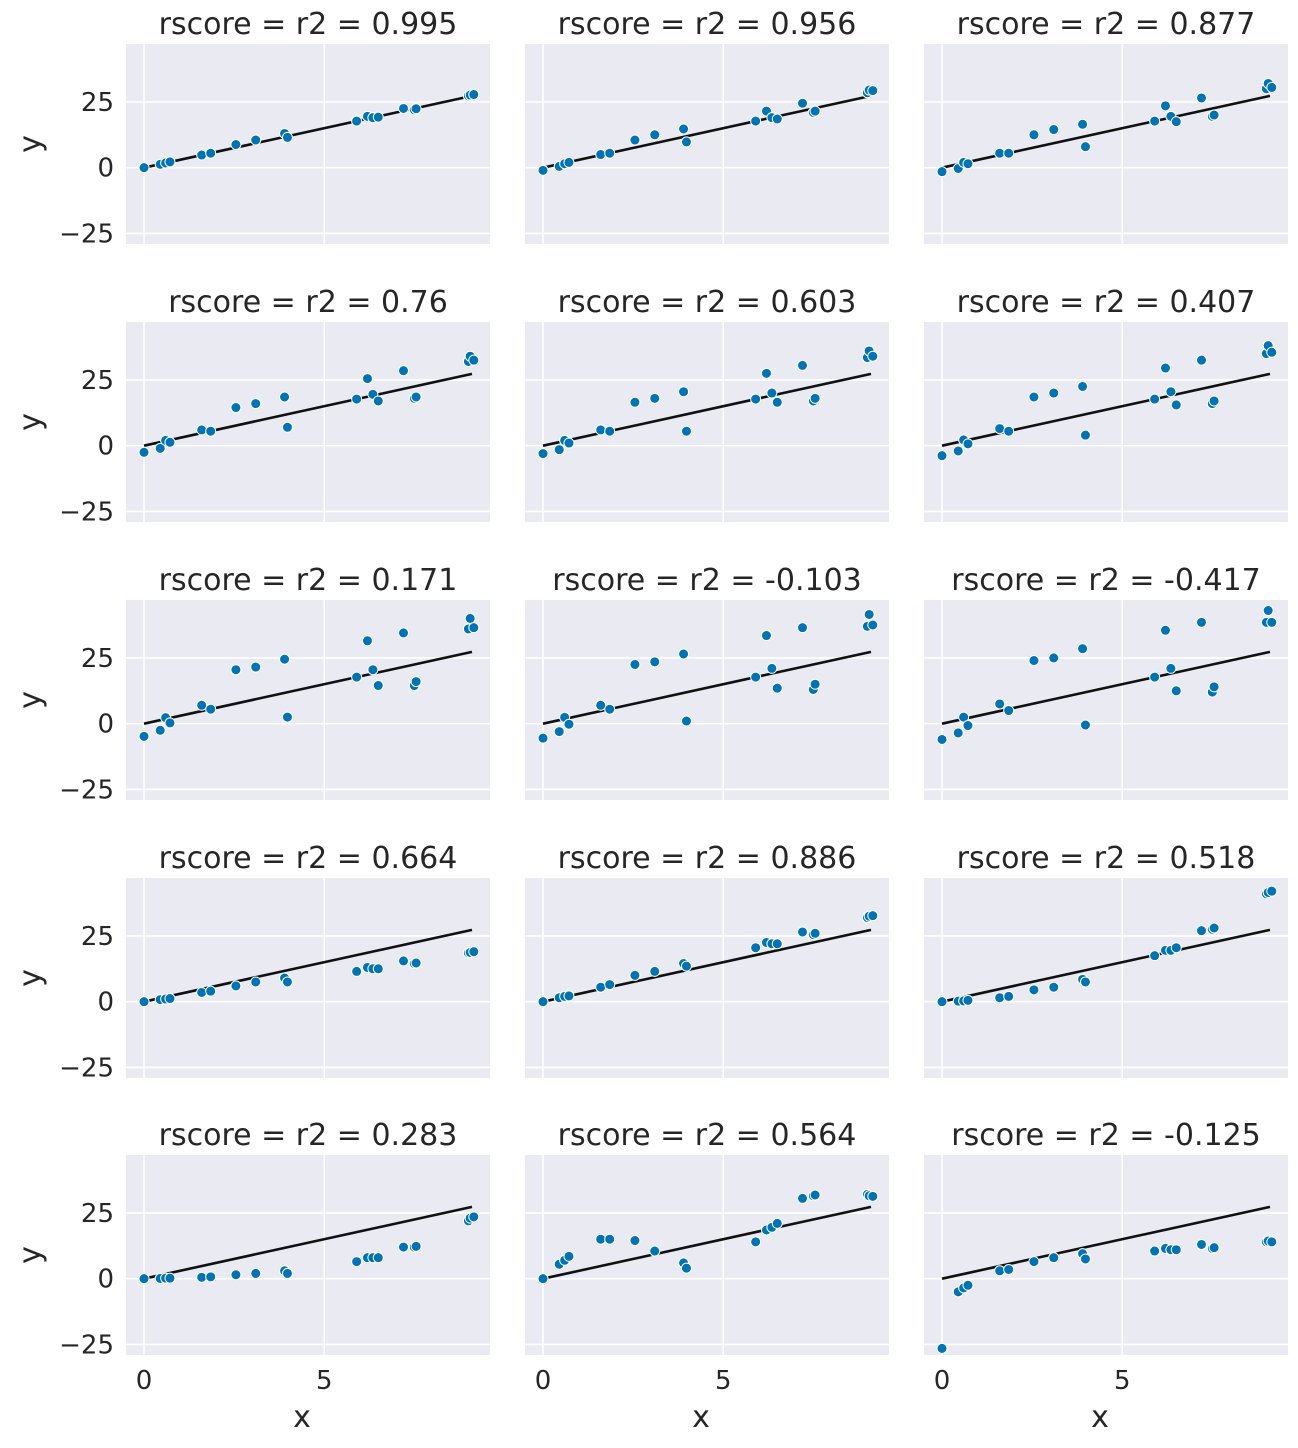  I want to click on facet-panel-1: rscore = r2 = 0.995 −25 0 25 y, so click(251, 128).